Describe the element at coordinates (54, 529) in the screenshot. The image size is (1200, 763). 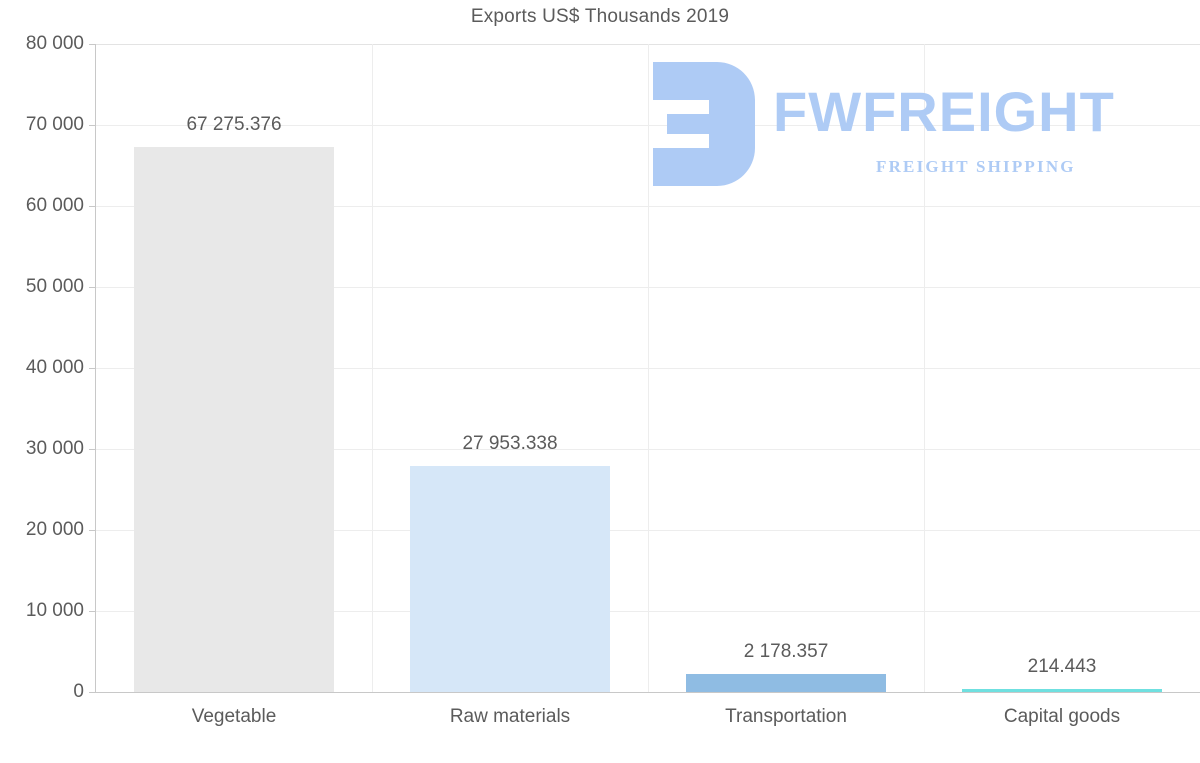
I see `y-axis-tick-label: 20 000` at that location.